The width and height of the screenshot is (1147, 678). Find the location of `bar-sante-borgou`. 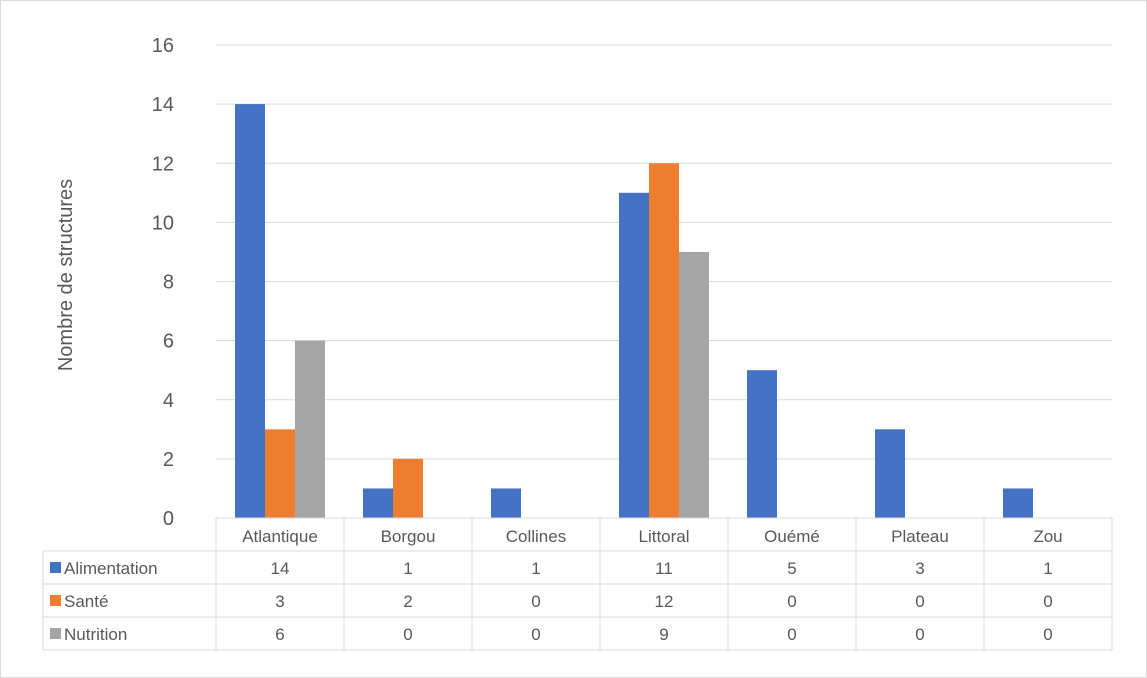

bar-sante-borgou is located at coordinates (408, 488).